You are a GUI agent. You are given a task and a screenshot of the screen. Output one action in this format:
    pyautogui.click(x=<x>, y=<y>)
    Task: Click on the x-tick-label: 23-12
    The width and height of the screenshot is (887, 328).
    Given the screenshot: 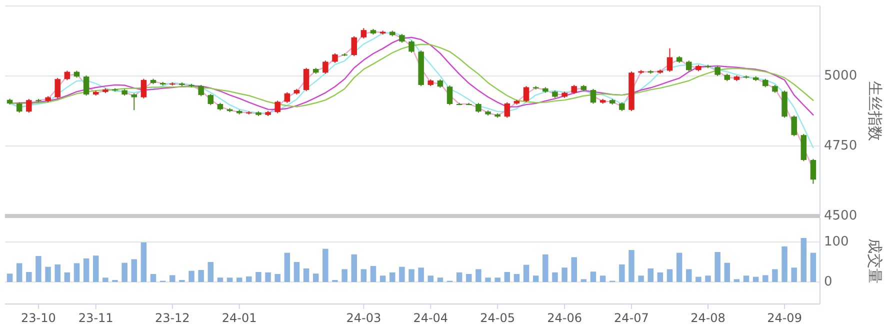 What is the action you would take?
    pyautogui.click(x=172, y=318)
    